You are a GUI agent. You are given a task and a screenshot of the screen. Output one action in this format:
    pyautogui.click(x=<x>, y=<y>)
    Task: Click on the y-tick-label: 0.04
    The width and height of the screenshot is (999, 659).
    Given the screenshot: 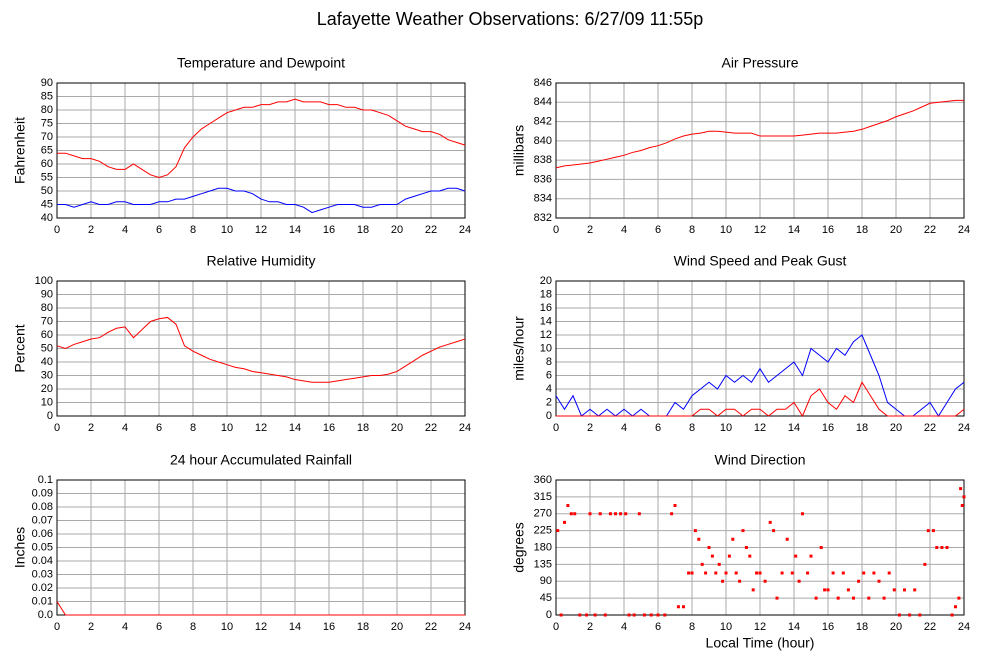 What is the action you would take?
    pyautogui.click(x=42, y=561)
    